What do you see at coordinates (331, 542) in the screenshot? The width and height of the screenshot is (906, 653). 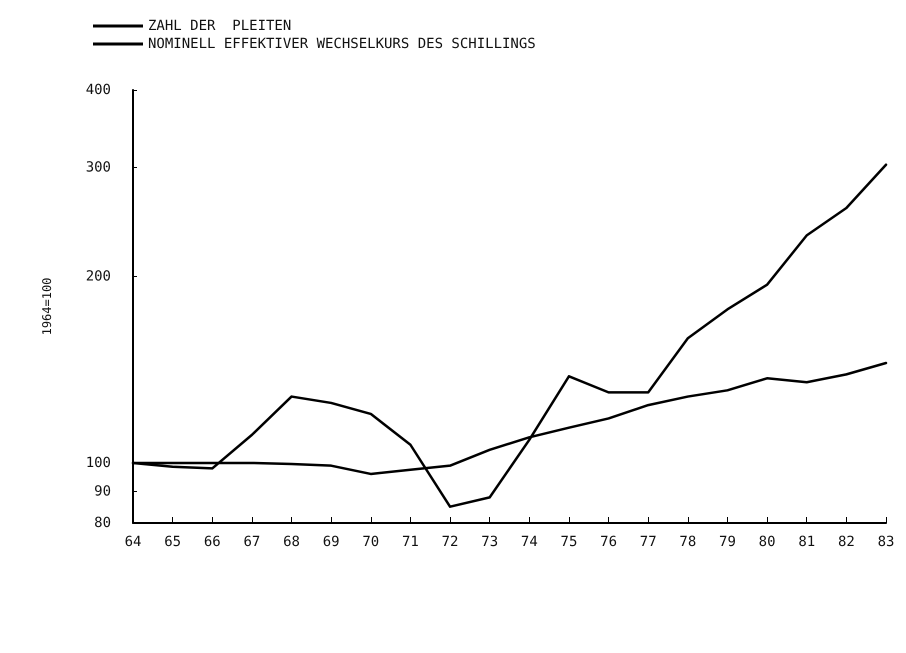 I see `x-tick-label: 69` at bounding box center [331, 542].